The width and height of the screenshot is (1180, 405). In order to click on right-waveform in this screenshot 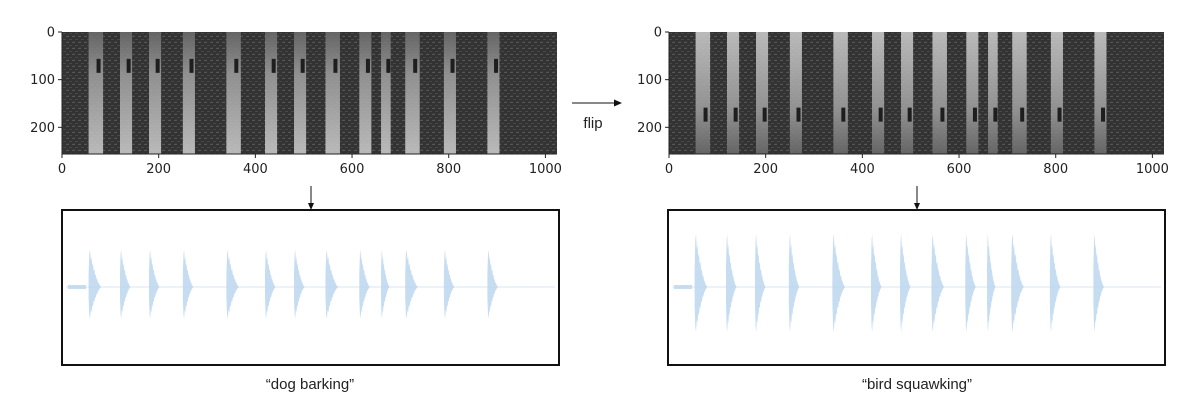, I will do `click(889, 283)`.